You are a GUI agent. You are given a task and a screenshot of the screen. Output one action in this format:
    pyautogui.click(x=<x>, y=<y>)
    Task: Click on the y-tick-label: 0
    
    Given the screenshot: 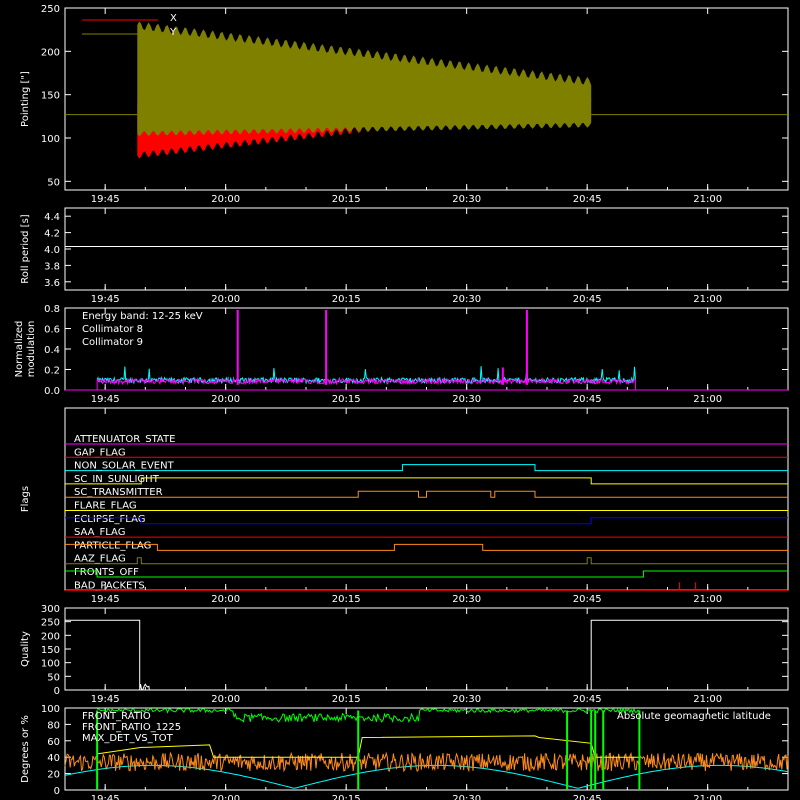 What is the action you would take?
    pyautogui.click(x=57, y=691)
    